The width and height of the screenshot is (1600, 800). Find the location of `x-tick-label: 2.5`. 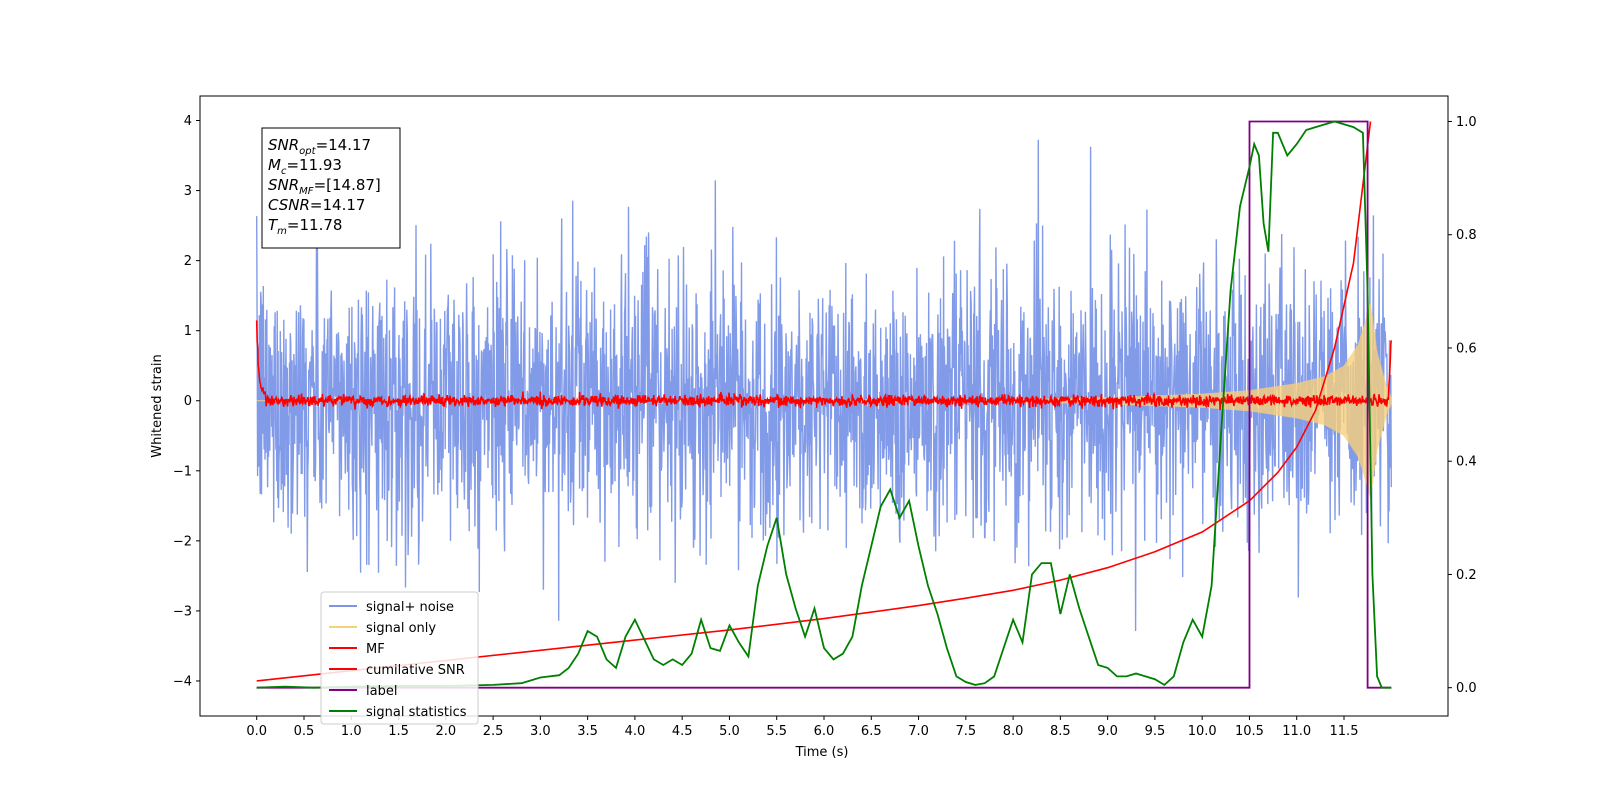

x-tick-label: 2.5 is located at coordinates (493, 731).